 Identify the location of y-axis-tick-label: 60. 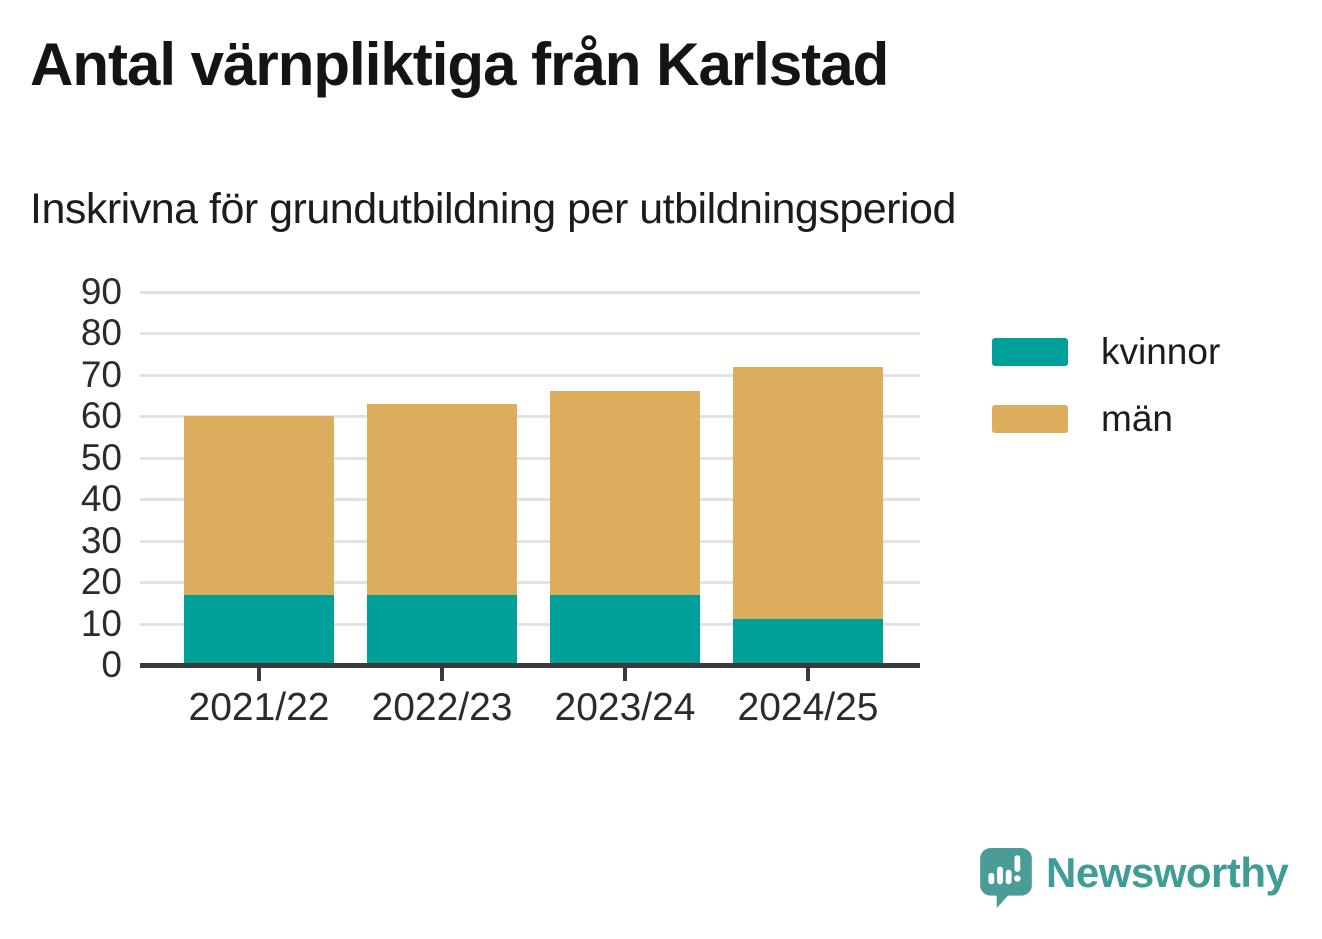
(101, 416).